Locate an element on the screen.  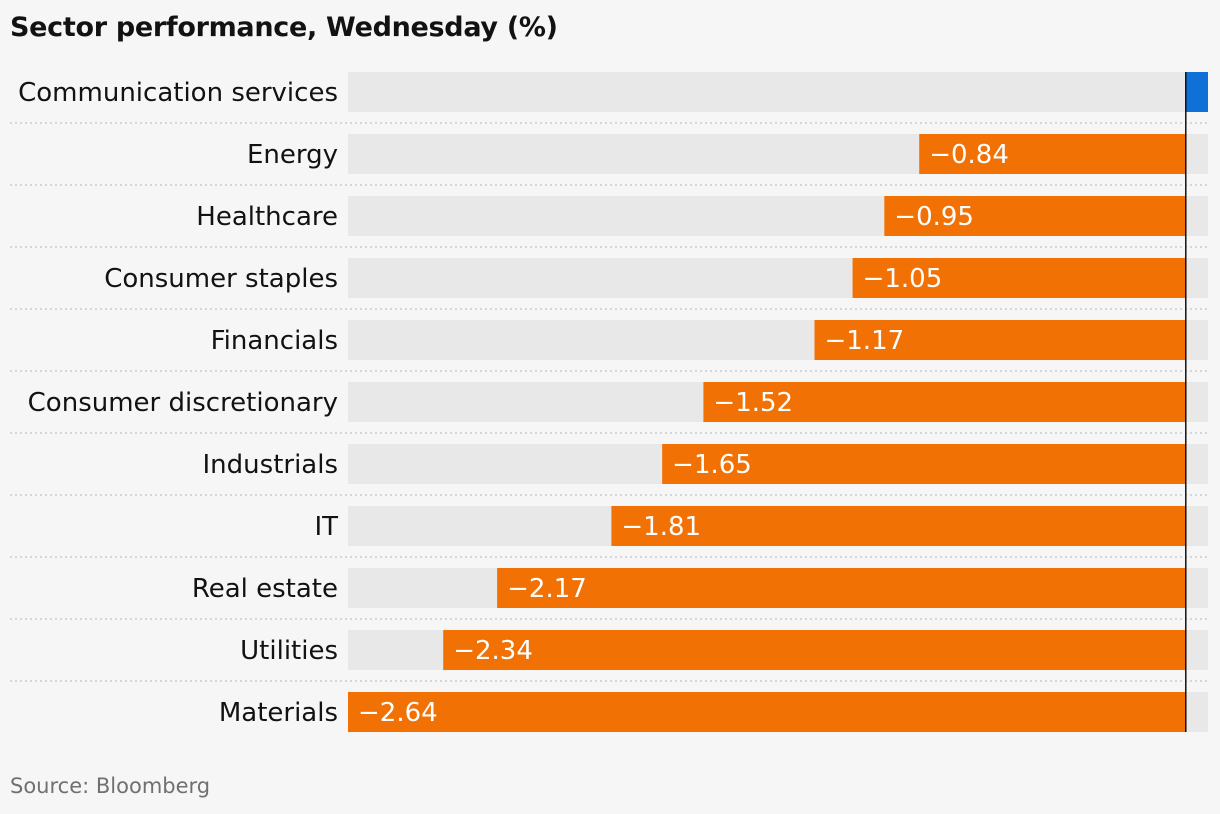
category-label: Financials is located at coordinates (274, 341).